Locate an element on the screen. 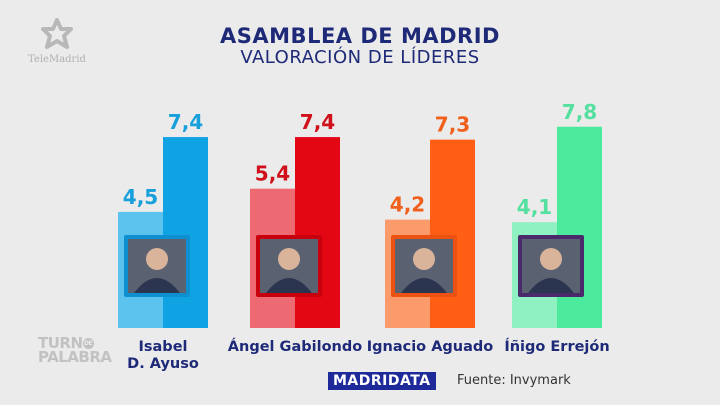 This screenshot has height=405, width=720. chart-subtitle: VALORACIÓN DE LÍDERES is located at coordinates (360, 57).